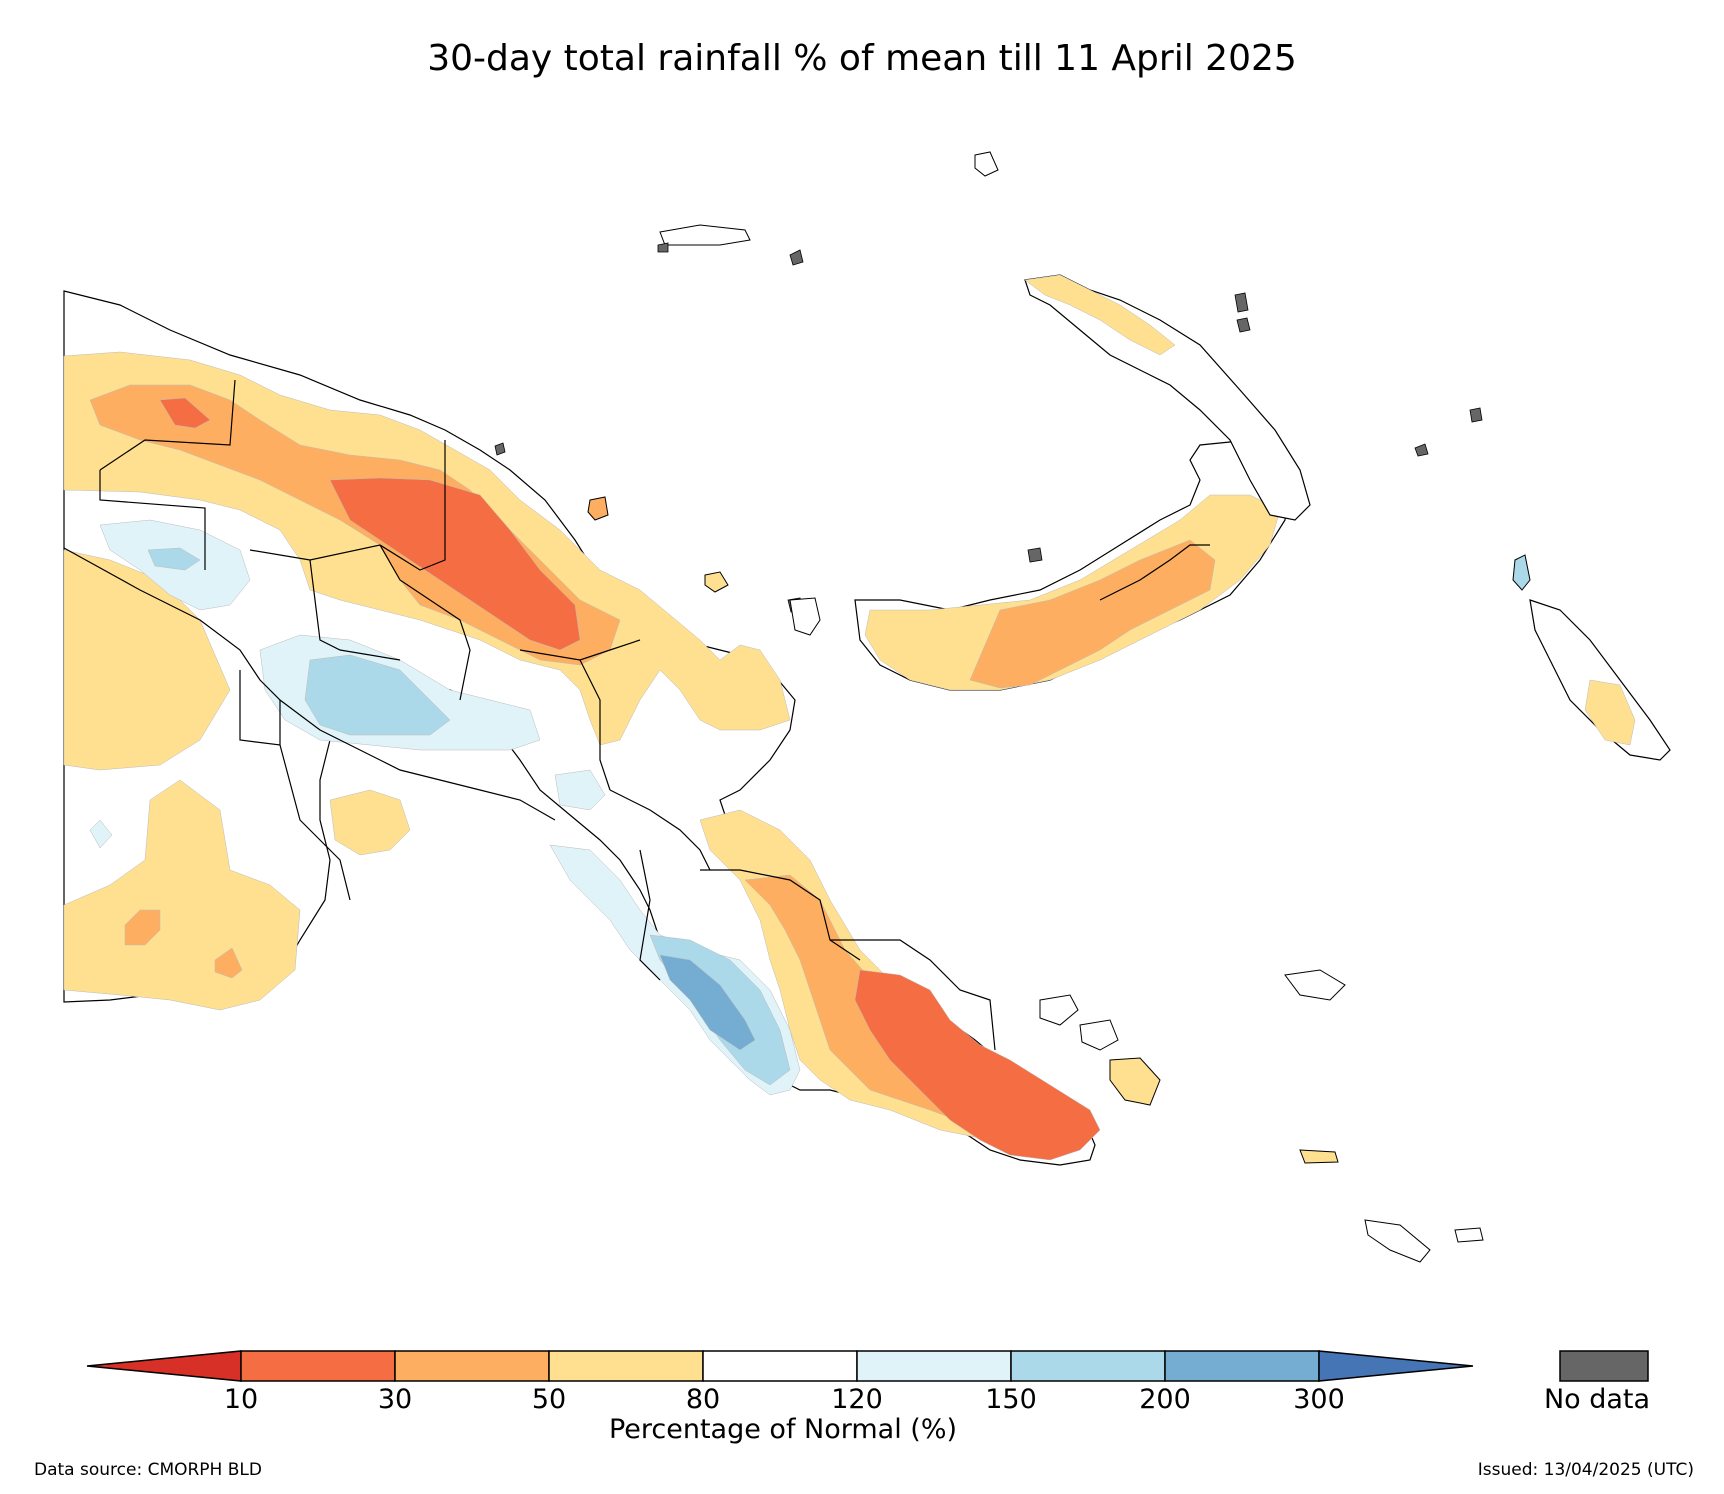 This screenshot has width=1724, height=1494. Describe the element at coordinates (1597, 1399) in the screenshot. I see `no-data-label: No data` at that location.